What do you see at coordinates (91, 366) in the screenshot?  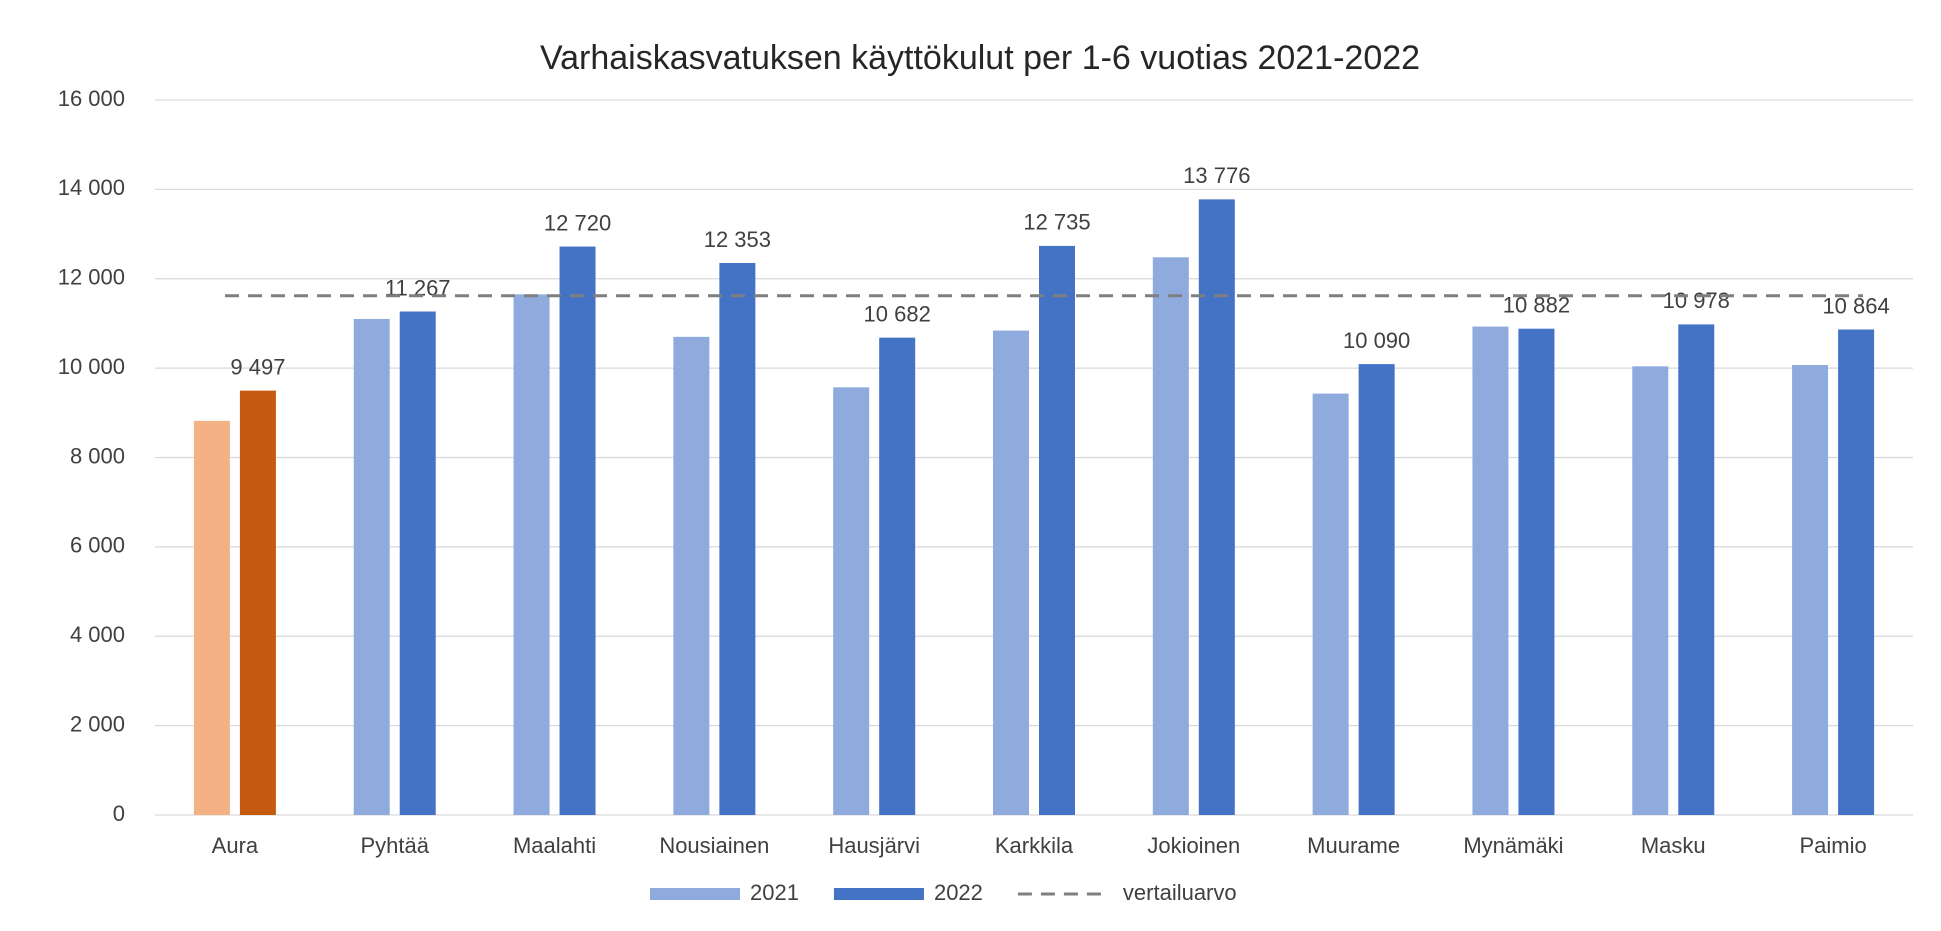 I see `y-tick-label: 10 000` at bounding box center [91, 366].